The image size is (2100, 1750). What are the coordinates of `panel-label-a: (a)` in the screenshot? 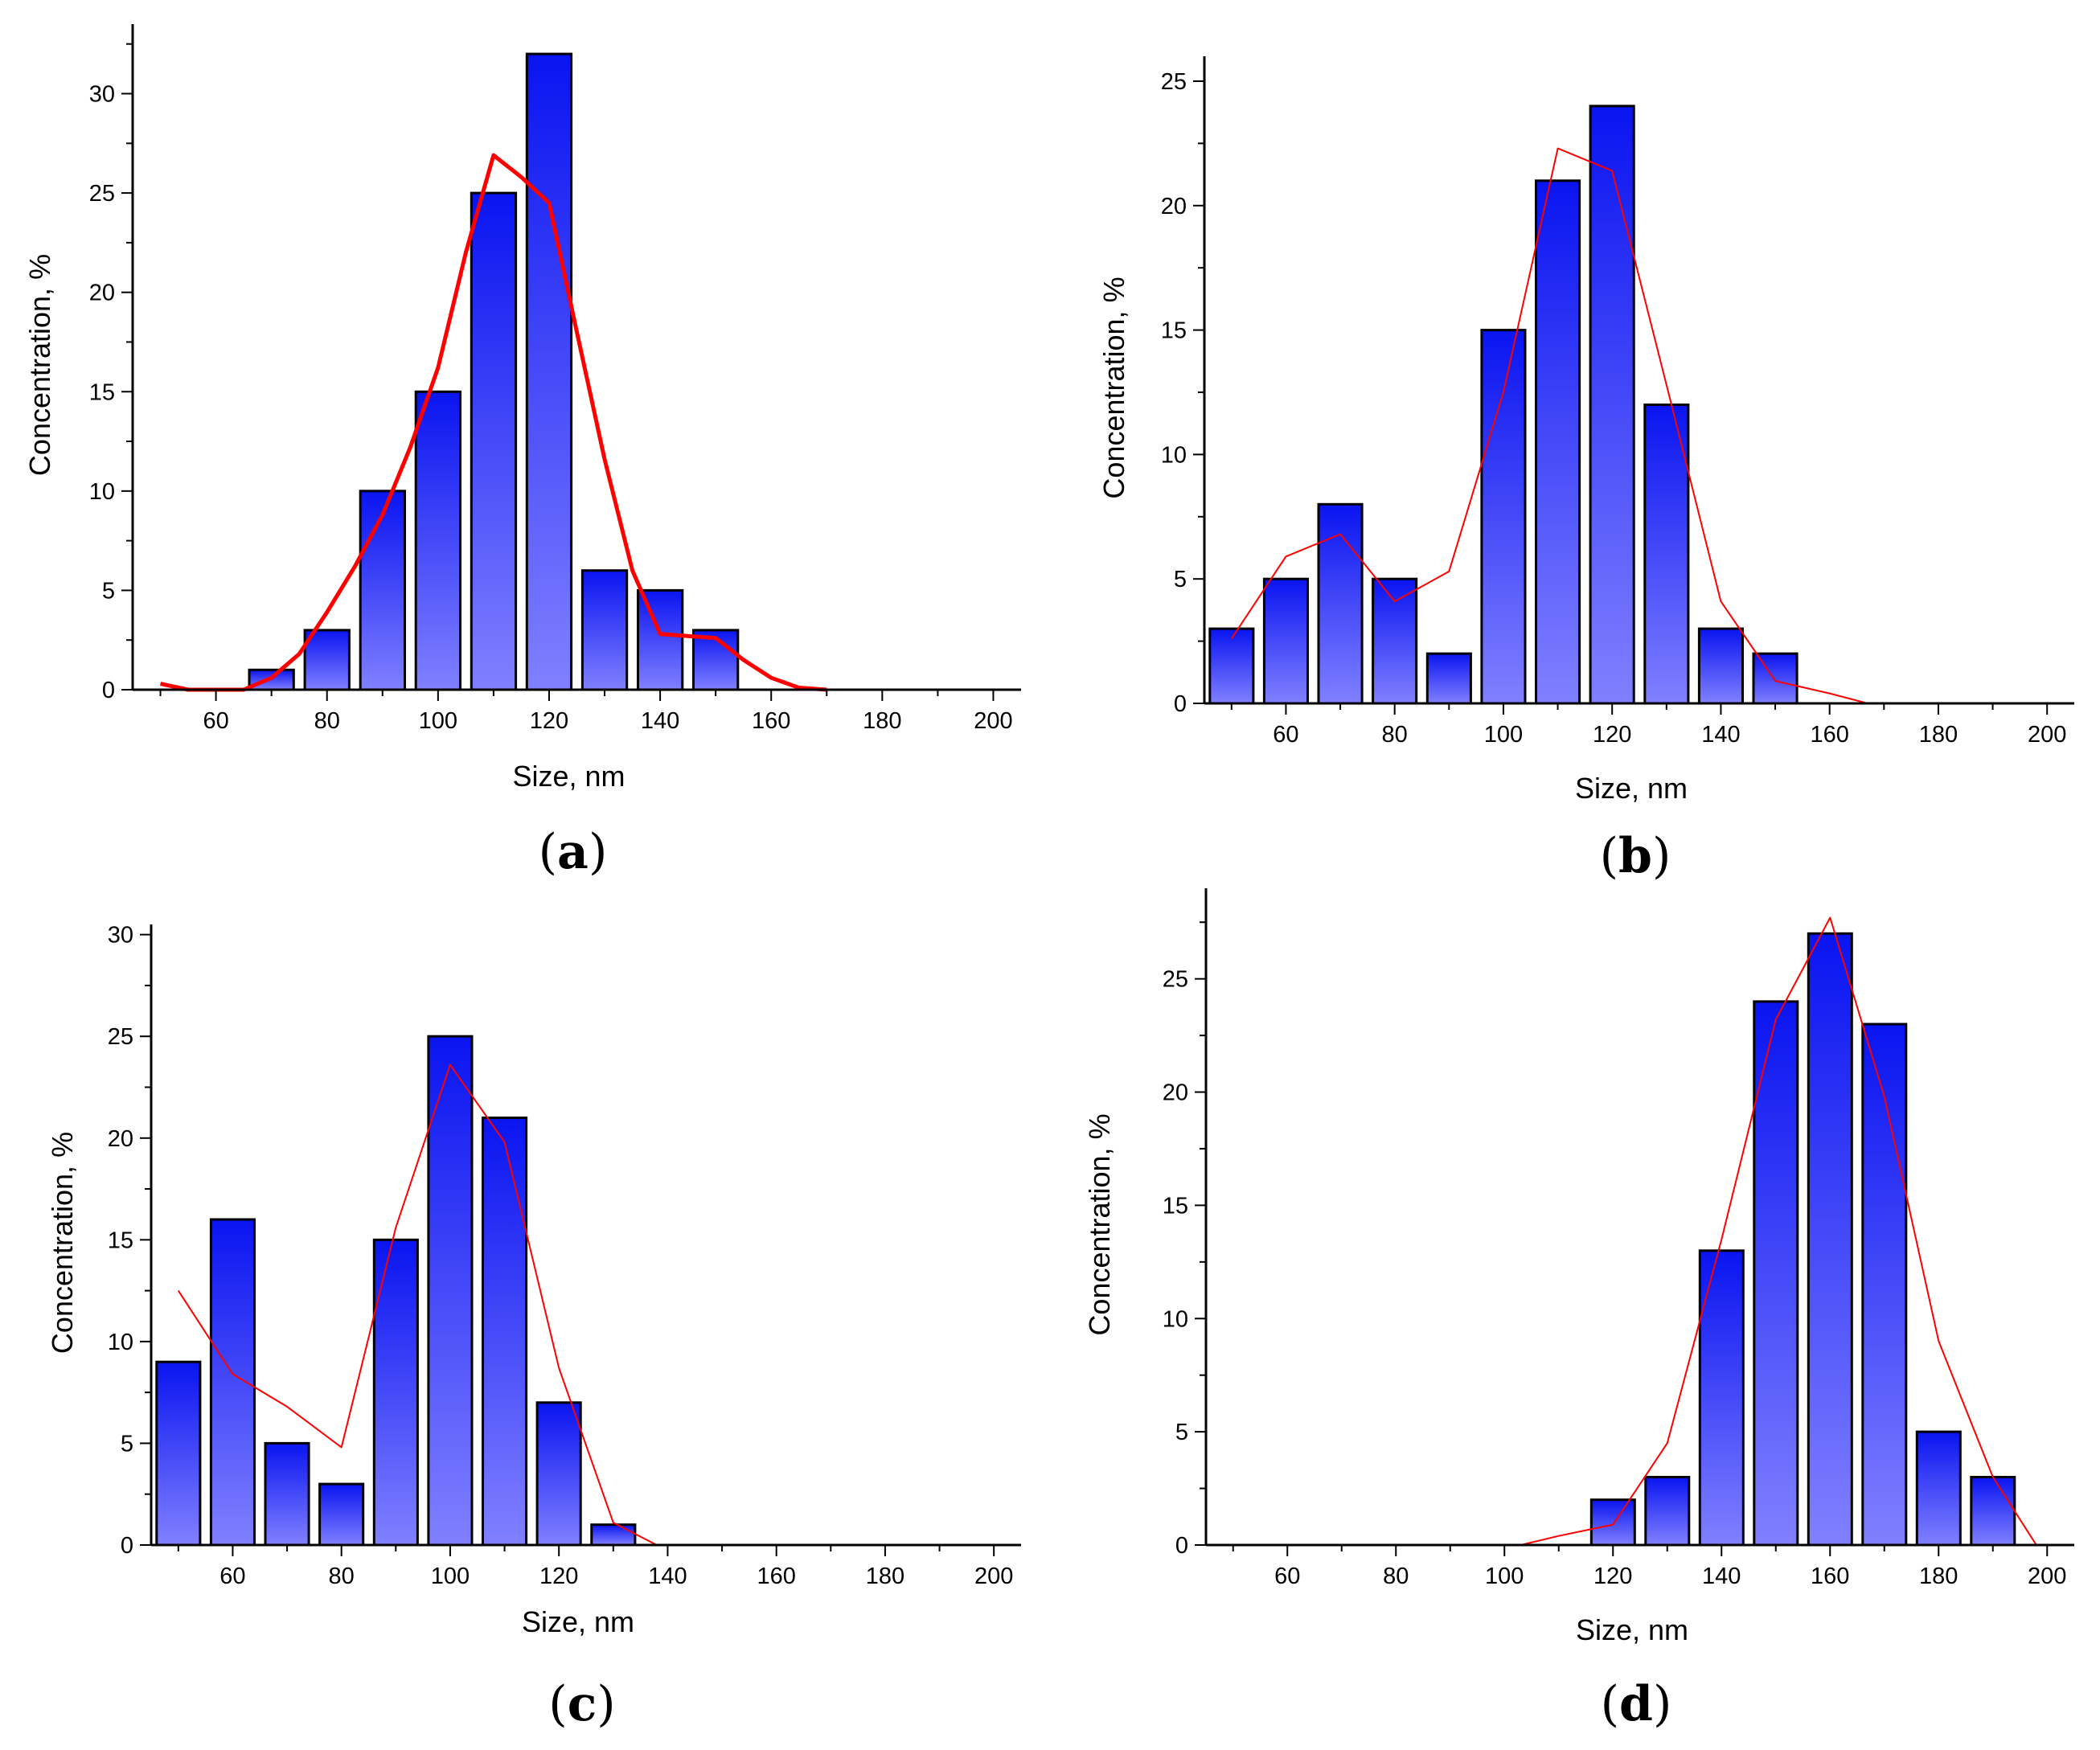 It's located at (574, 852).